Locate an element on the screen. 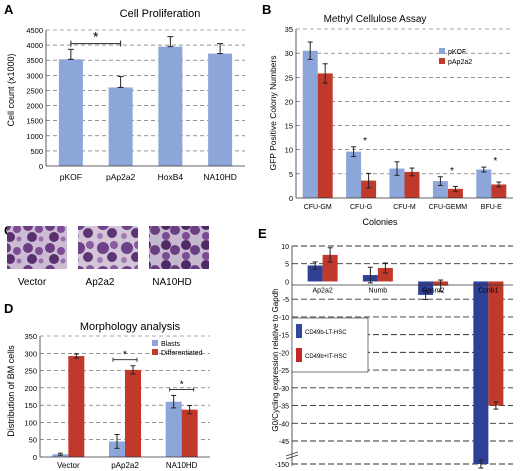  chart-d-legend: Blasts Differentiated is located at coordinates (177, 348).